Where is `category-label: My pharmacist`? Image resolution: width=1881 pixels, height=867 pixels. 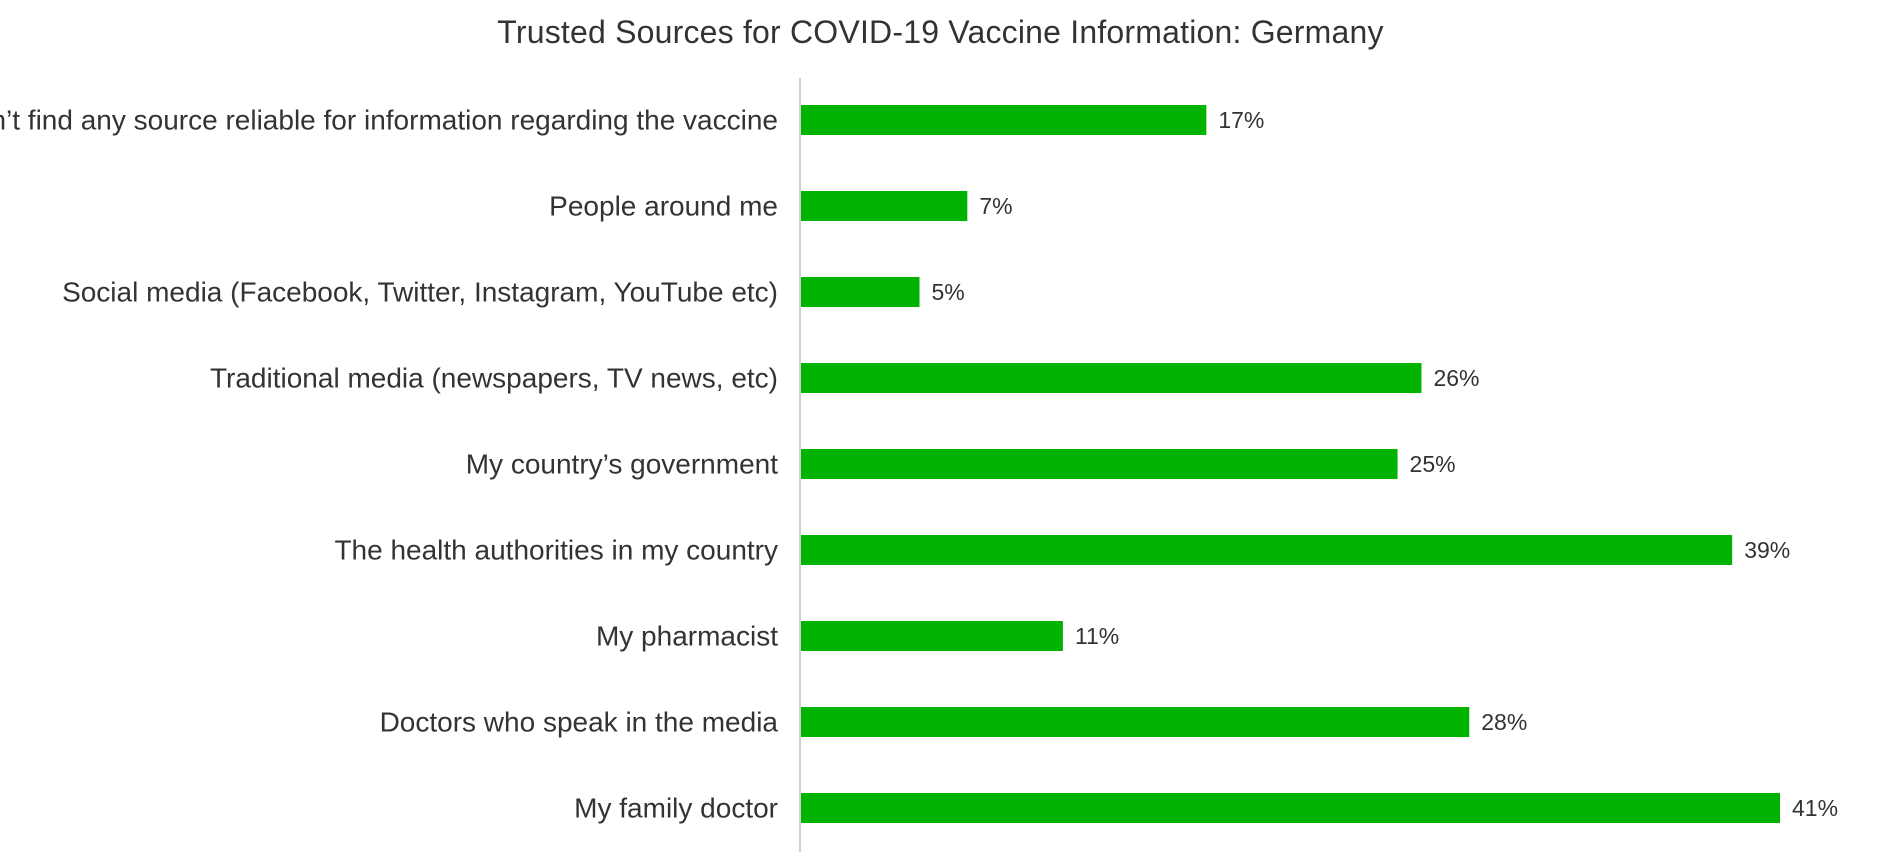 category-label: My pharmacist is located at coordinates (687, 636).